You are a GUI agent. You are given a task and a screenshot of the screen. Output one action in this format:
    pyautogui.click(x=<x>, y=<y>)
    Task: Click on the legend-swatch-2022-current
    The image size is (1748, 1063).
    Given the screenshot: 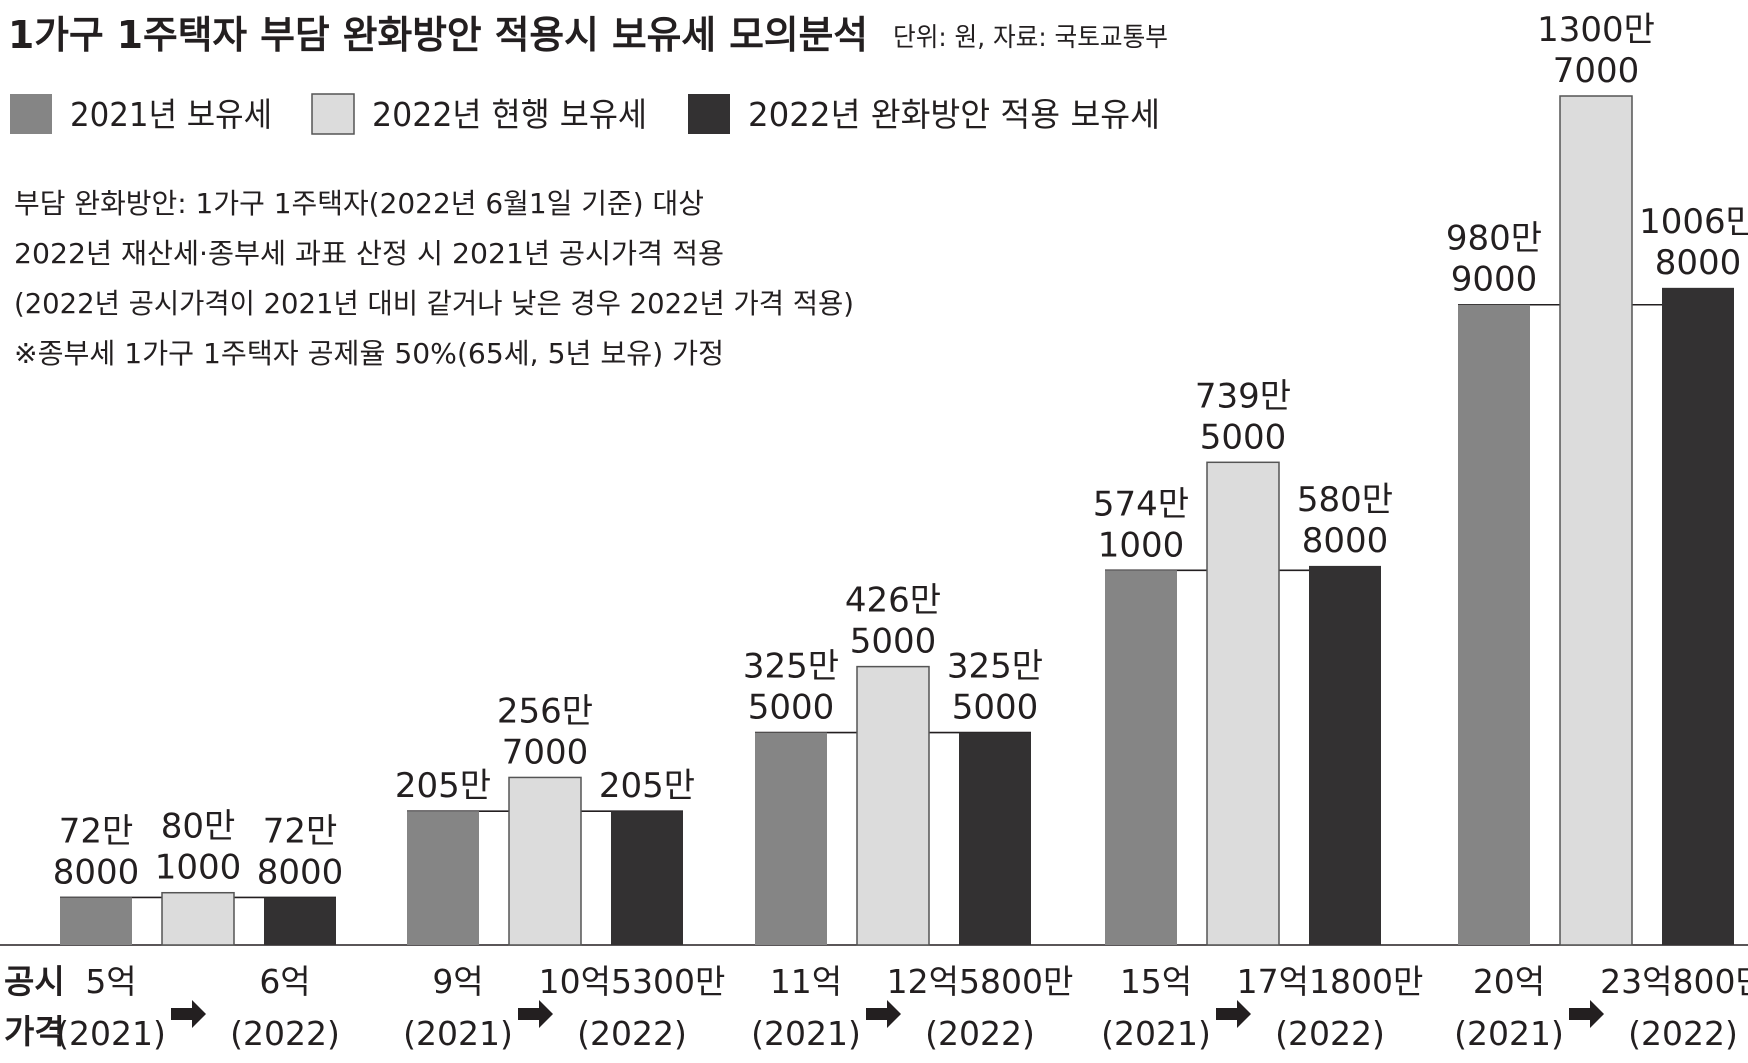 What is the action you would take?
    pyautogui.click(x=333, y=114)
    